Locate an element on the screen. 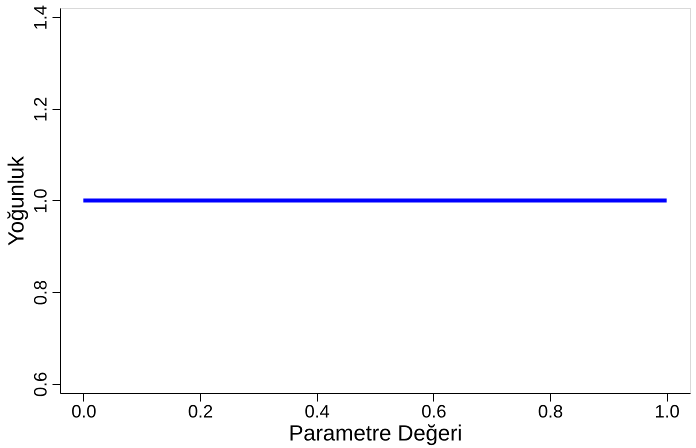 This screenshot has height=448, width=696. y-tick-label: 0.8 is located at coordinates (40, 293).